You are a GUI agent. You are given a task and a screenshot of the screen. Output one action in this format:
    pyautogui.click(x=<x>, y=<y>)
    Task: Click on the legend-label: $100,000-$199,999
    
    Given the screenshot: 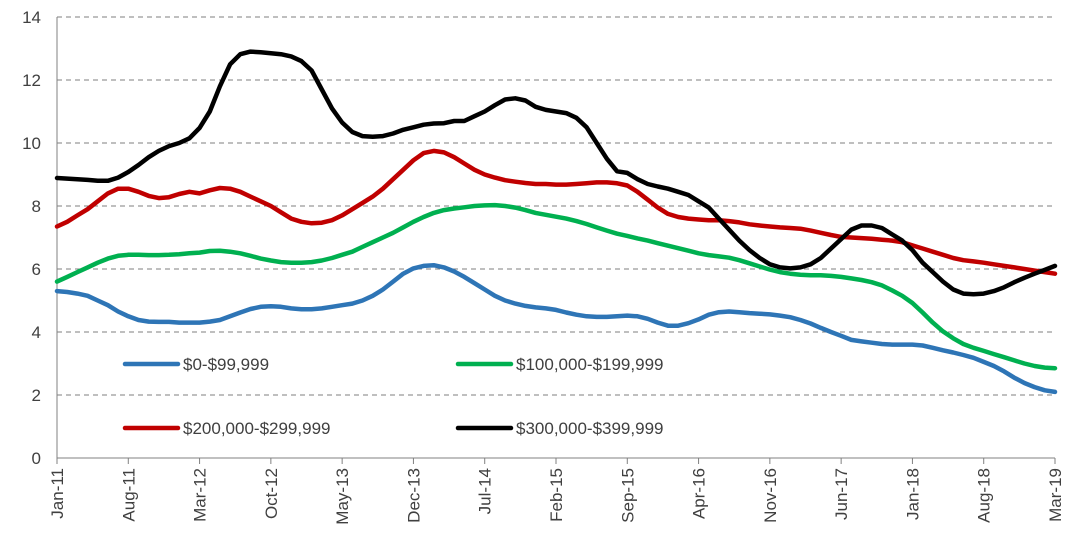 What is the action you would take?
    pyautogui.click(x=589, y=364)
    